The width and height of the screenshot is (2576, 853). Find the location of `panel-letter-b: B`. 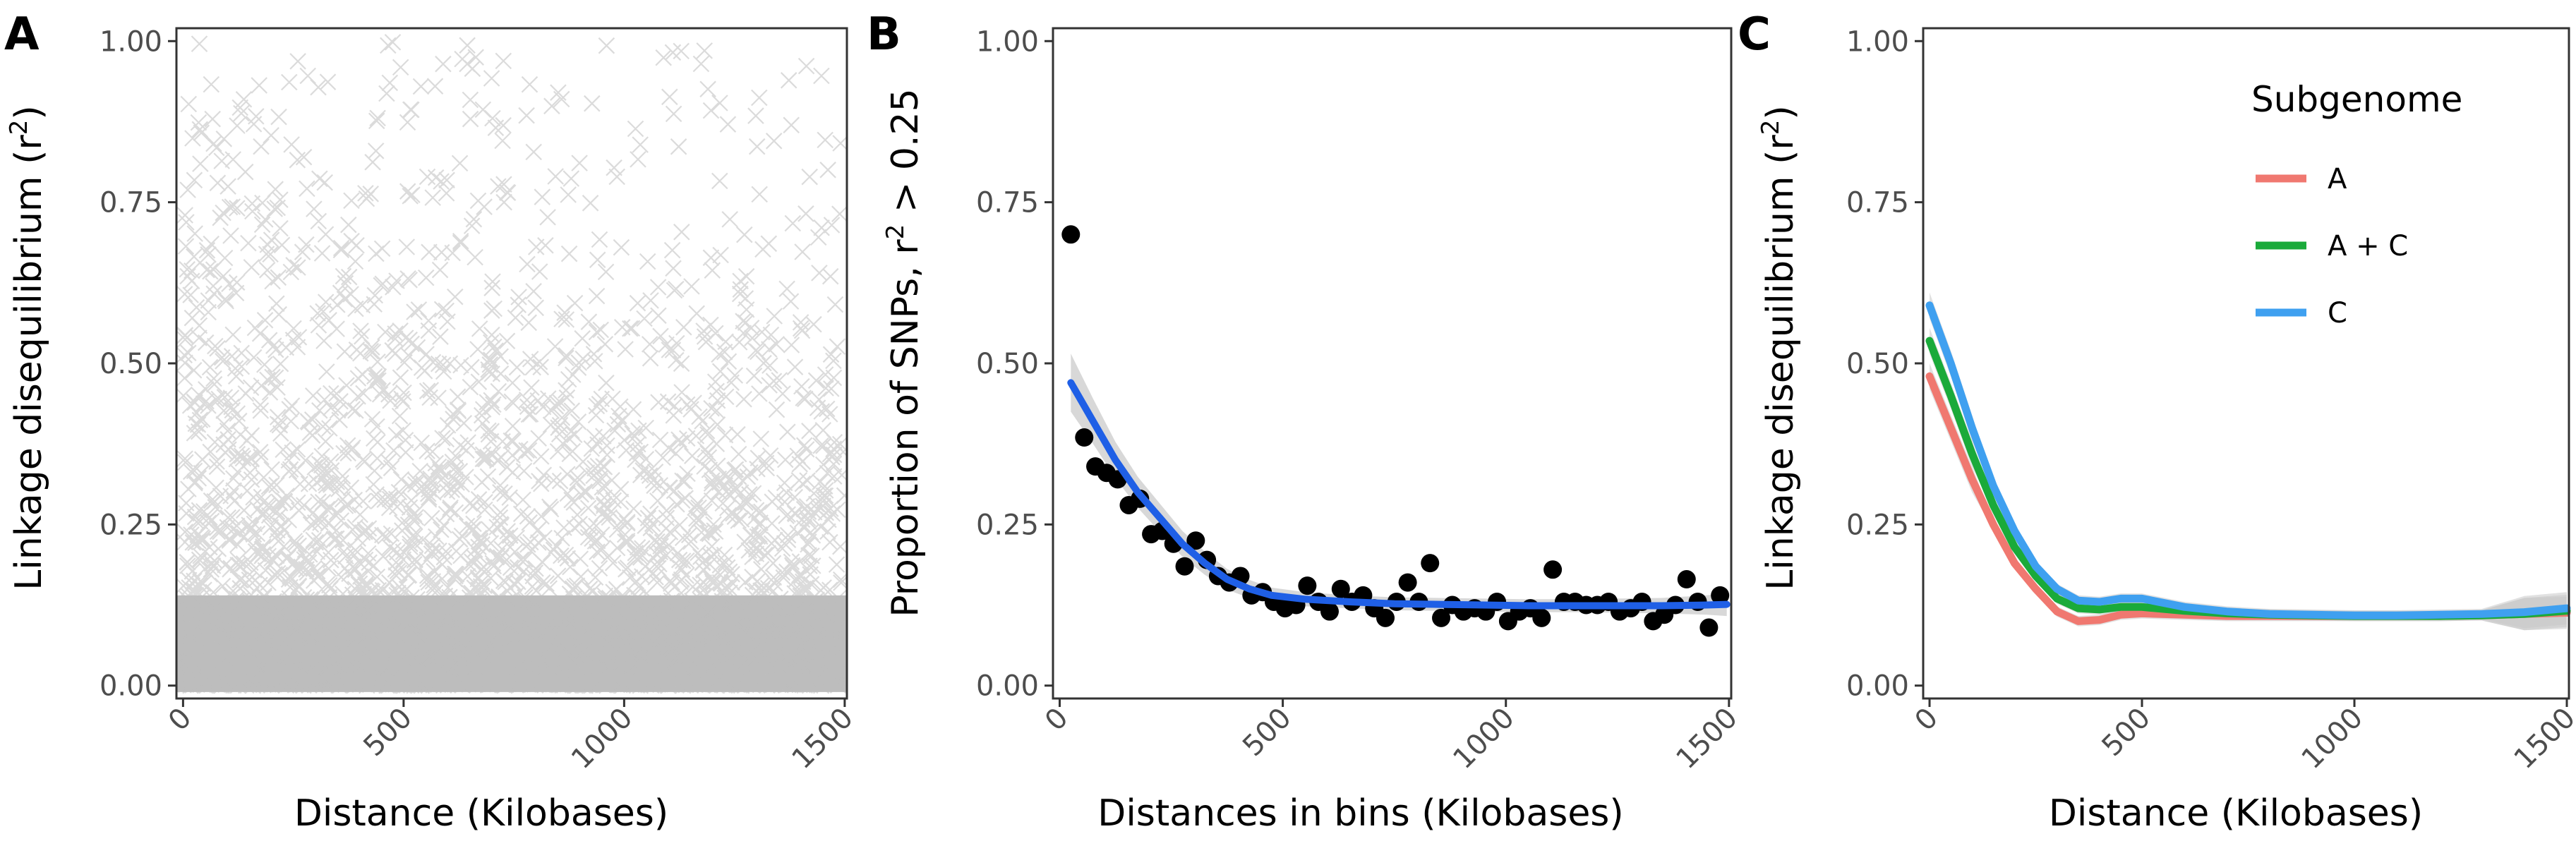

panel-letter-b: B is located at coordinates (884, 34).